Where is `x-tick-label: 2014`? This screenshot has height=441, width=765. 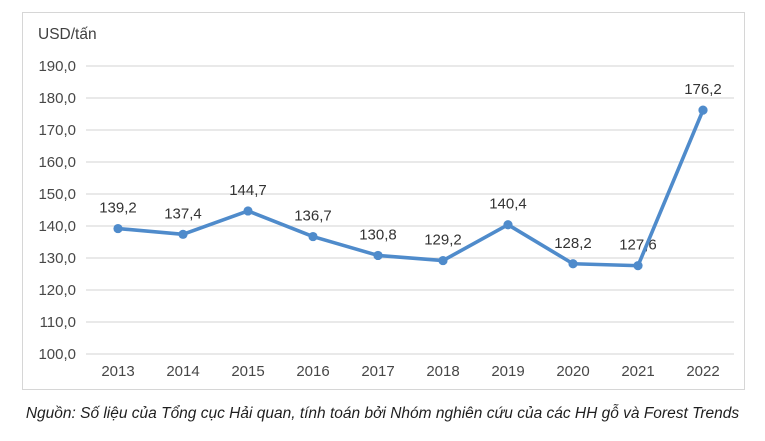 x-tick-label: 2014 is located at coordinates (182, 371).